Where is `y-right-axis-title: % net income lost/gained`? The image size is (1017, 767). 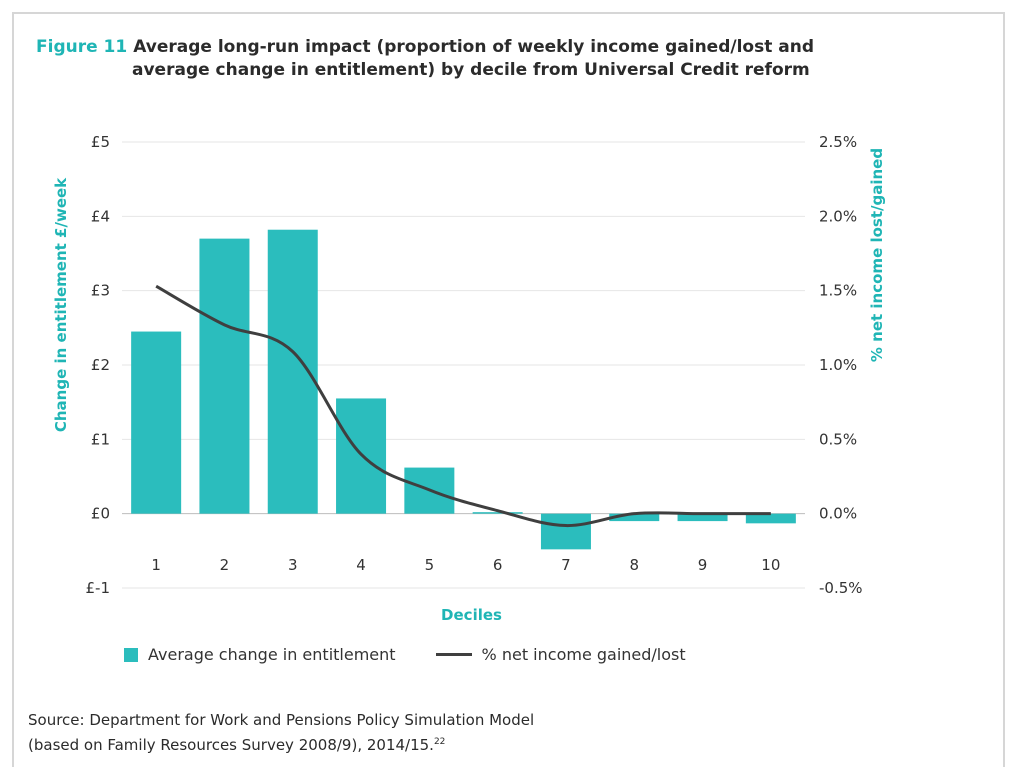 y-right-axis-title: % net income lost/gained is located at coordinates (877, 255).